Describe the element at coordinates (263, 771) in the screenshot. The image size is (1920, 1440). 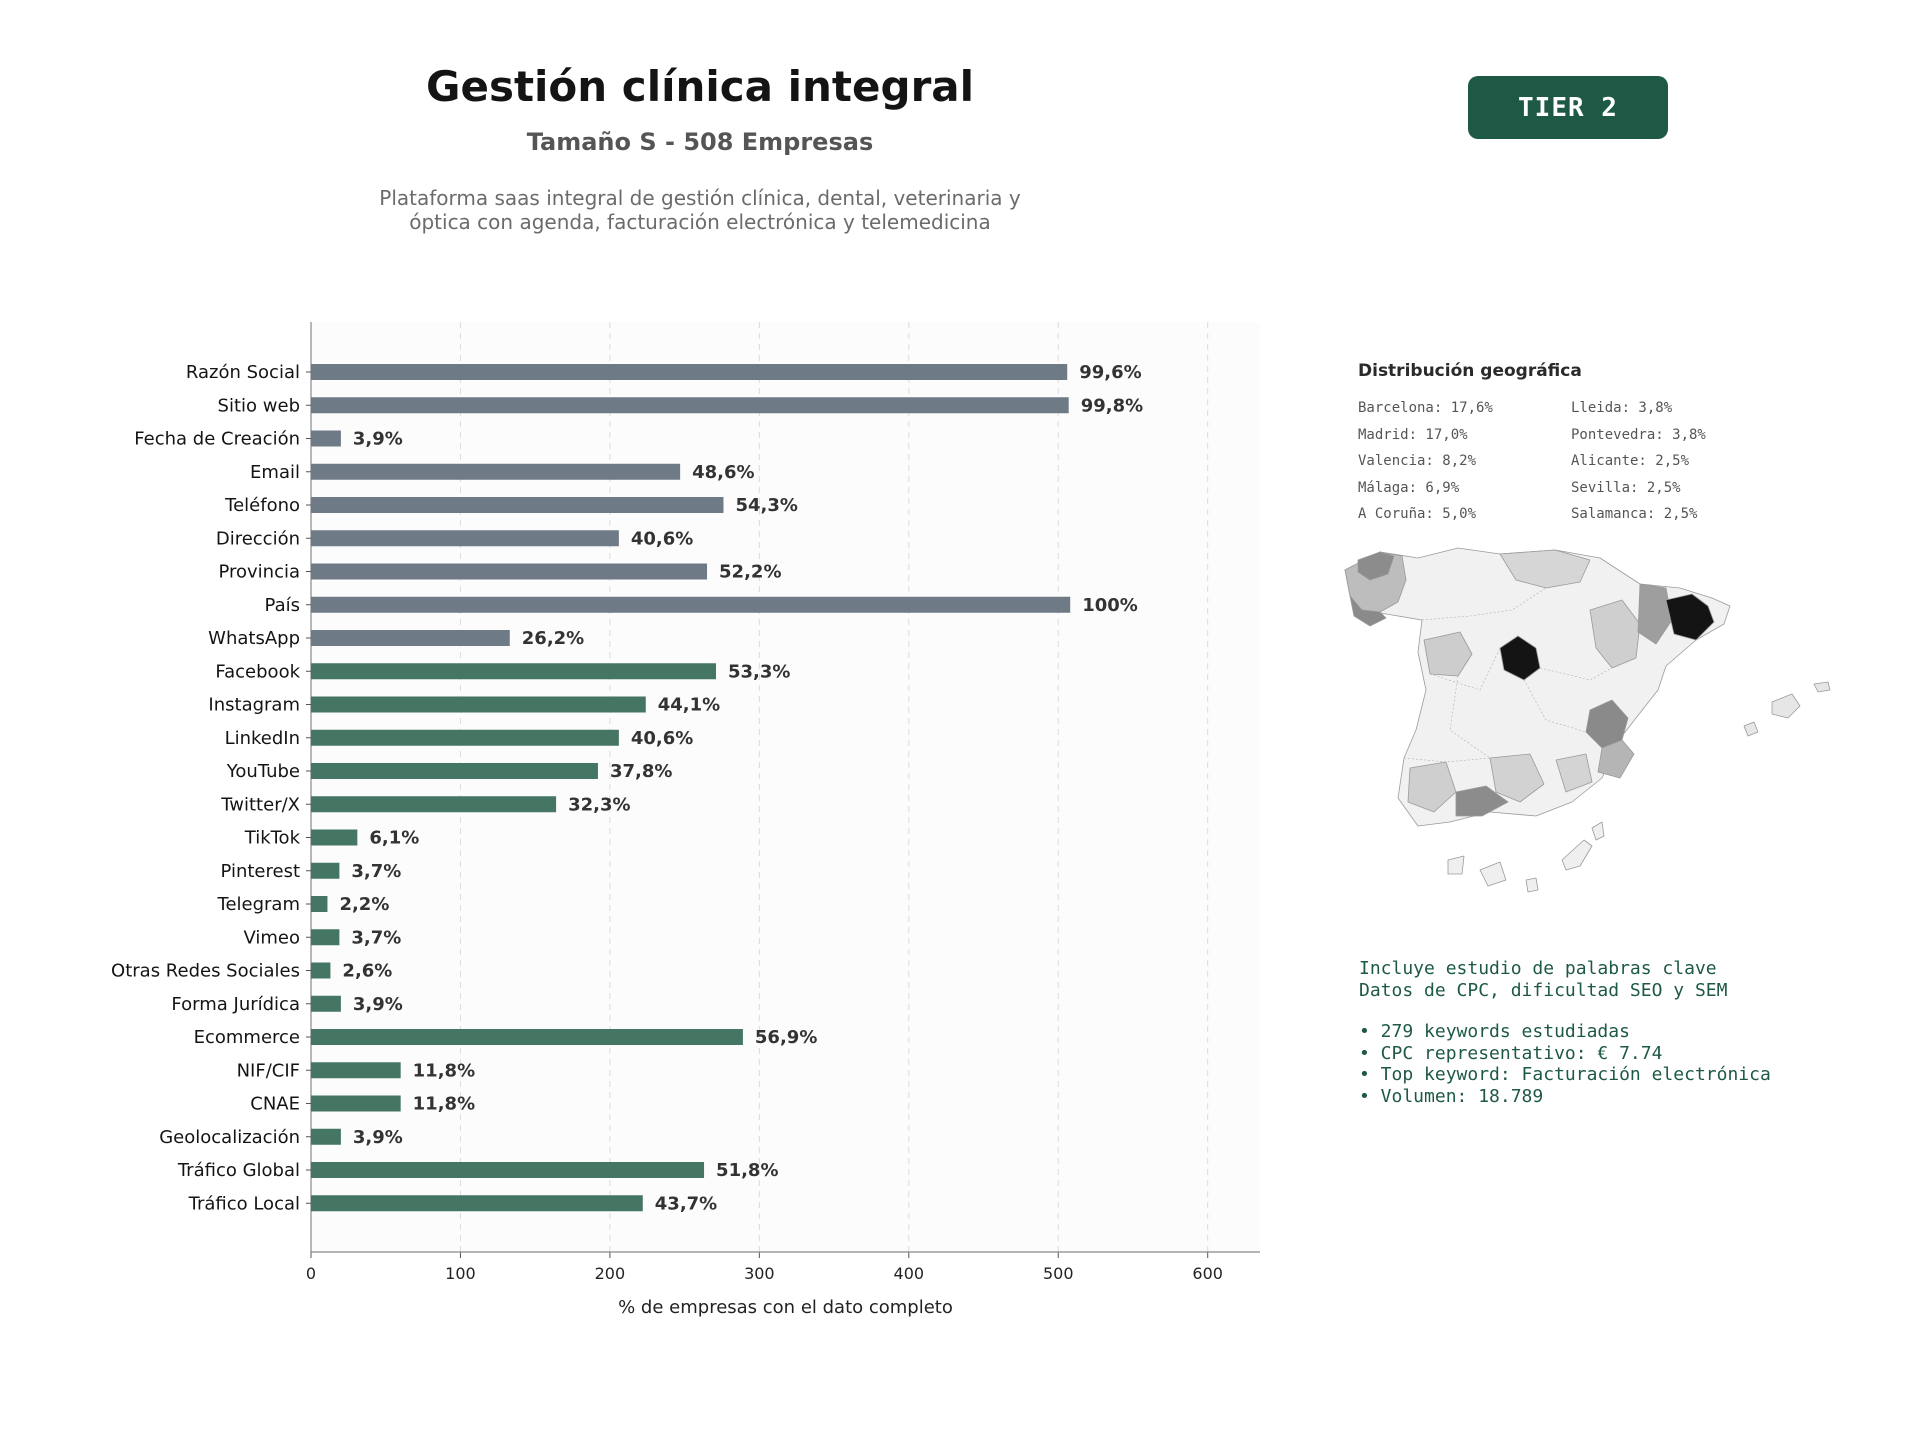
I see `category-label: YouTube` at that location.